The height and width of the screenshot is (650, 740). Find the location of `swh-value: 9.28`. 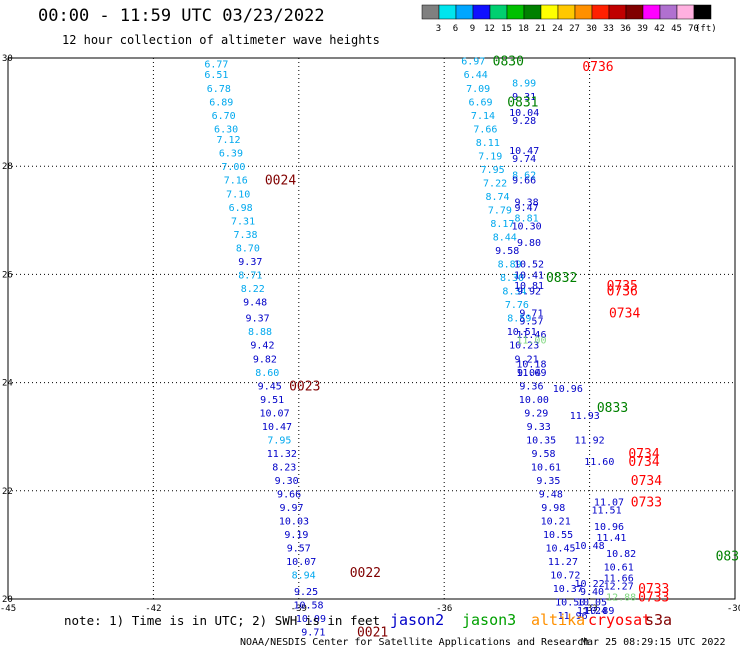

swh-value: 9.28 is located at coordinates (524, 121).